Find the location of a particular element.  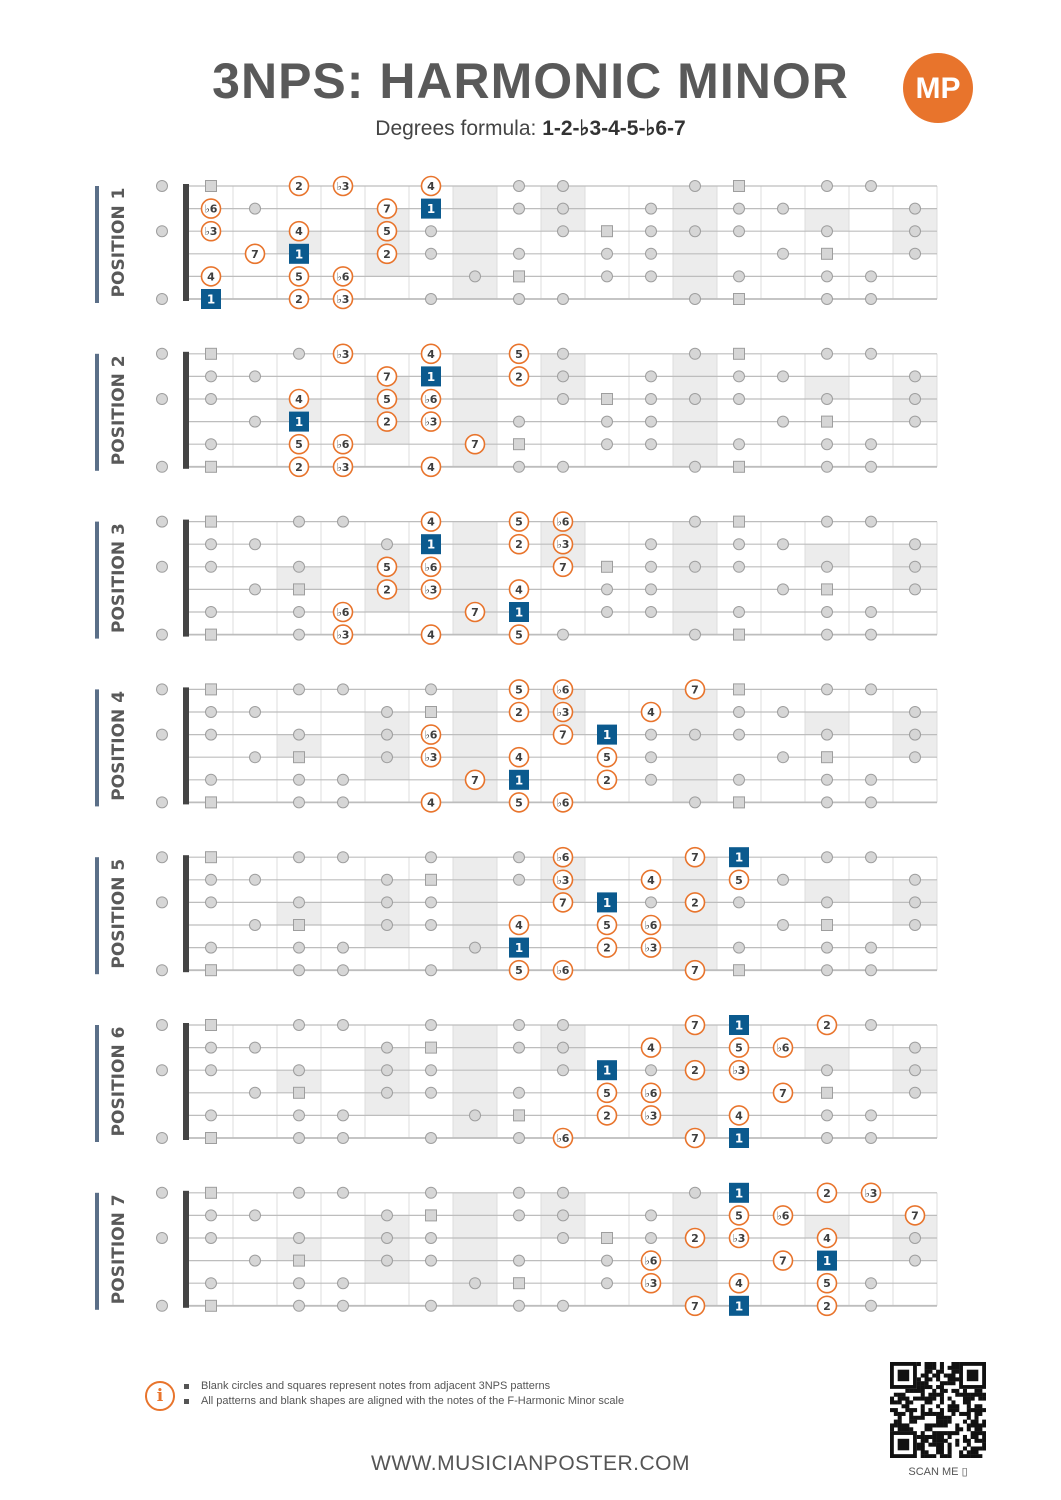

scale-degree-label: 2 is located at coordinates (607, 948).